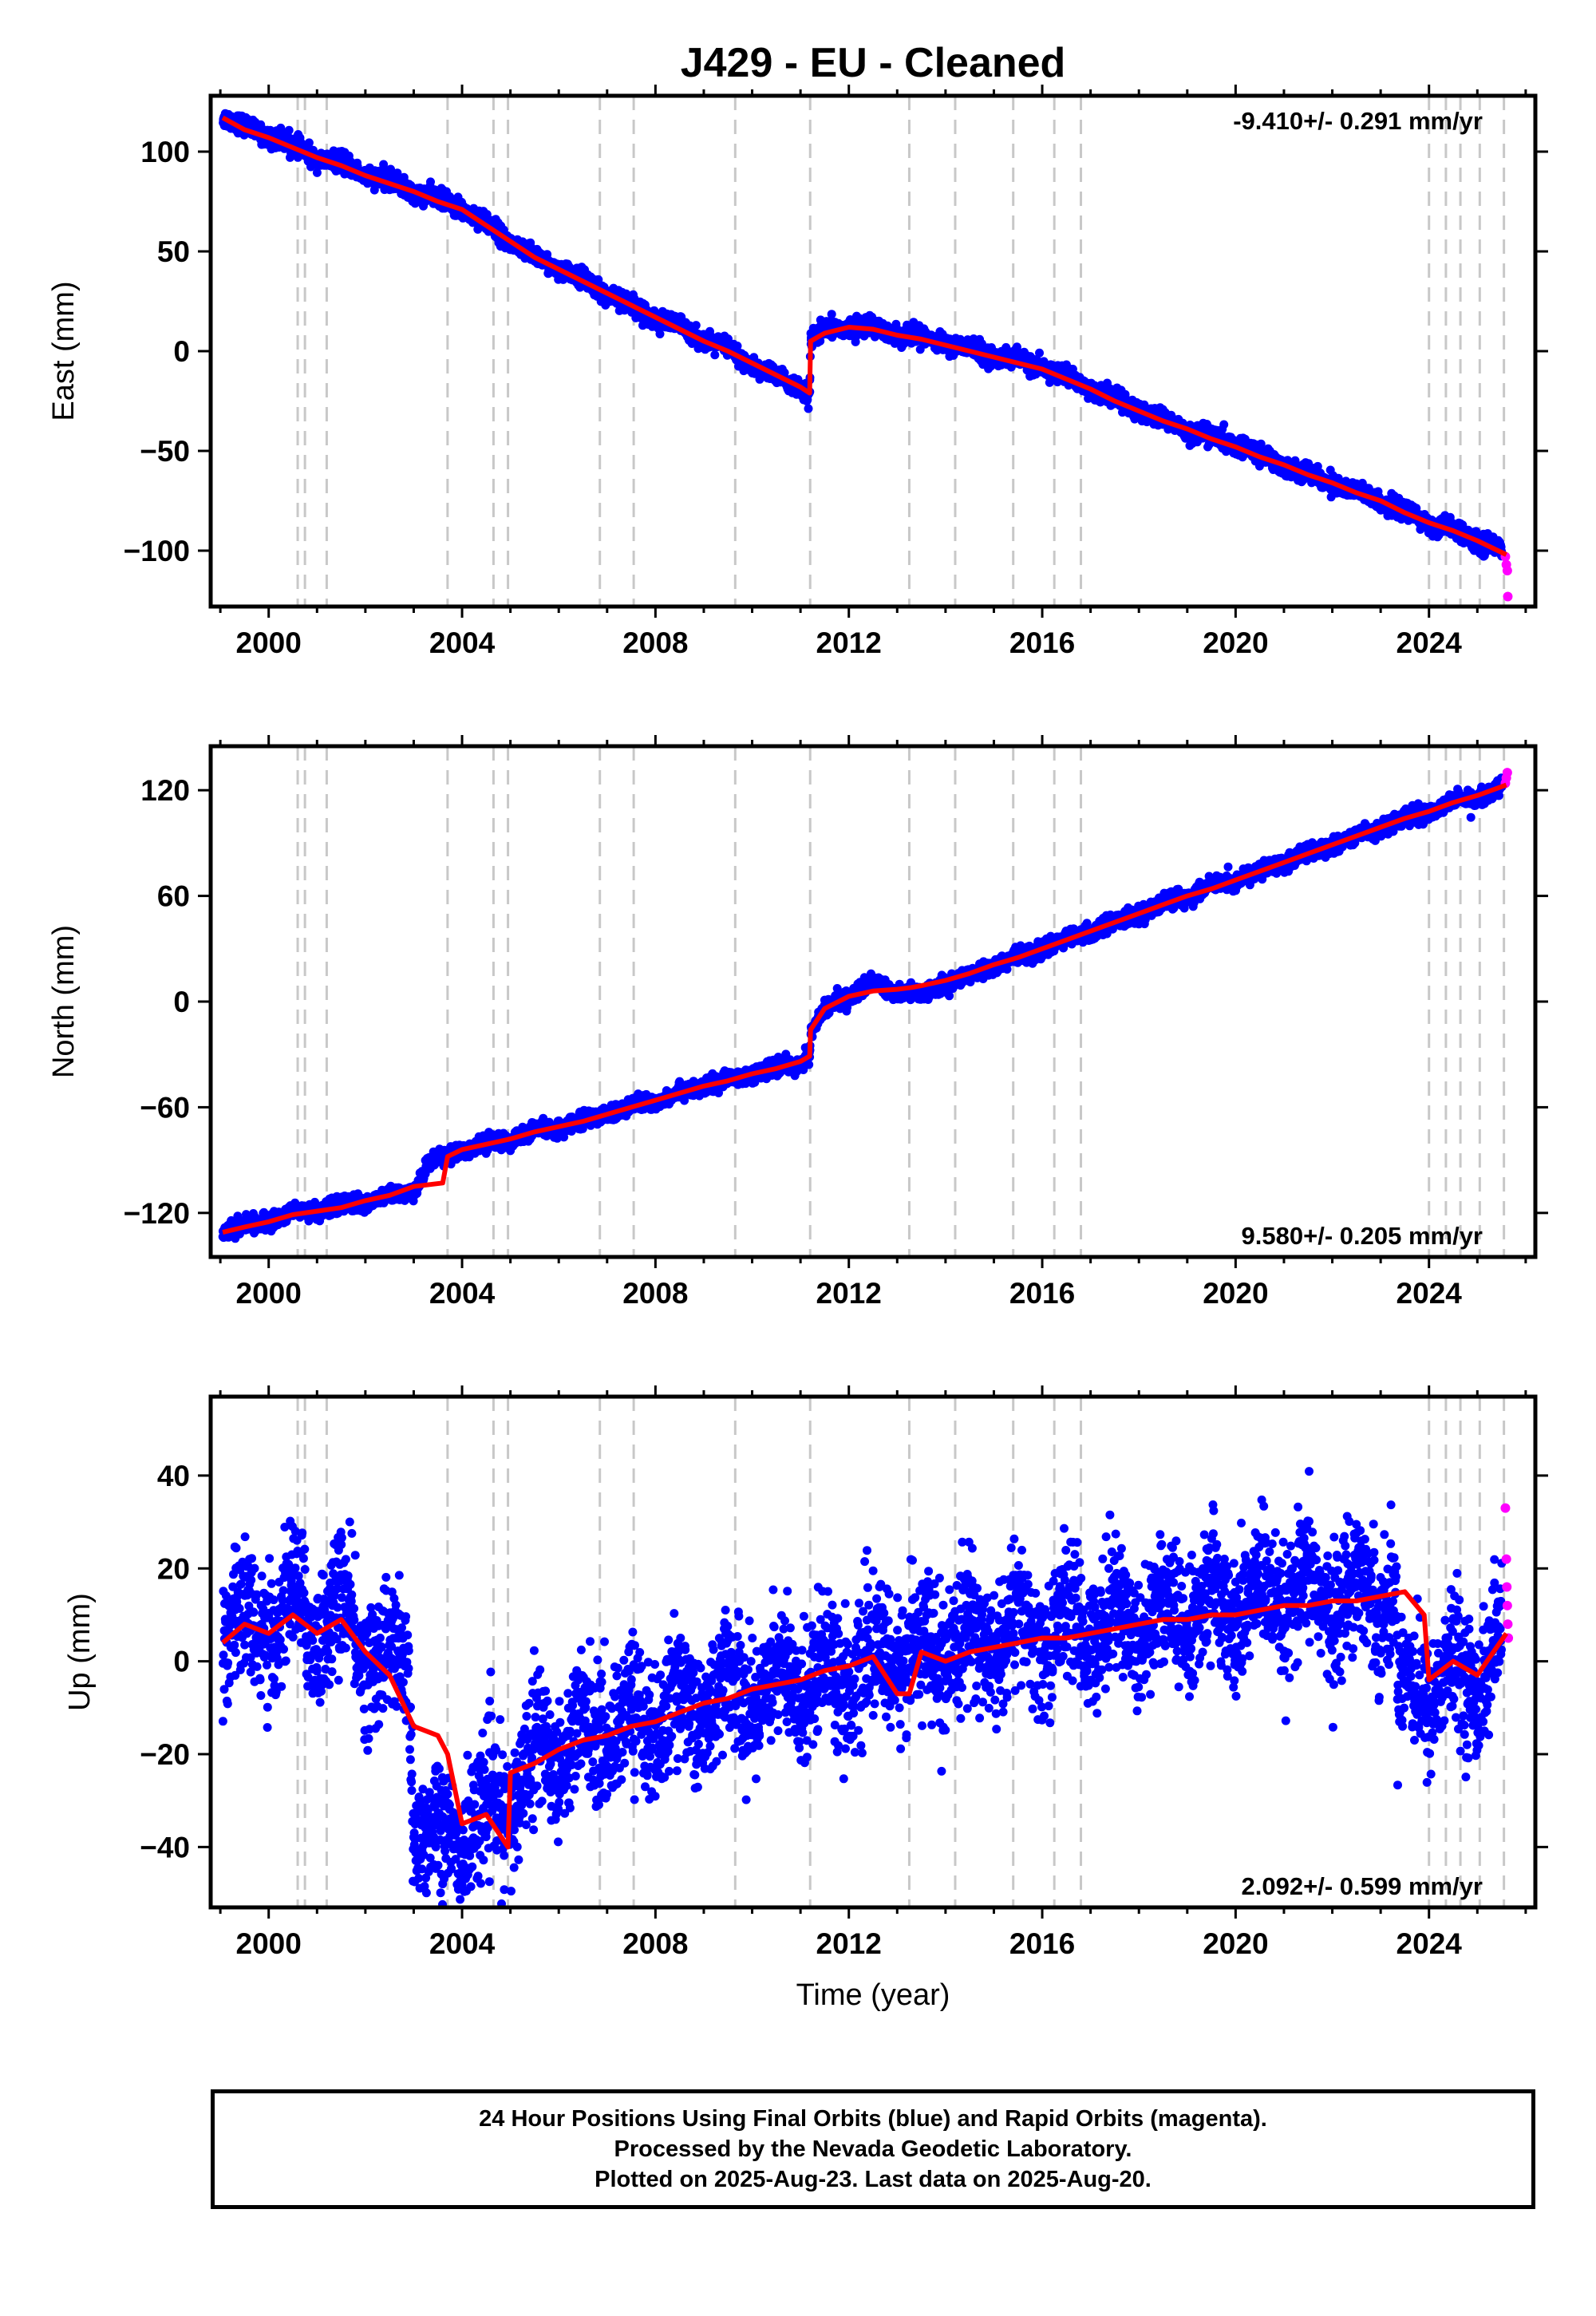 This screenshot has height=2316, width=1596. Describe the element at coordinates (655, 642) in the screenshot. I see `x-tick-label: 2008` at that location.